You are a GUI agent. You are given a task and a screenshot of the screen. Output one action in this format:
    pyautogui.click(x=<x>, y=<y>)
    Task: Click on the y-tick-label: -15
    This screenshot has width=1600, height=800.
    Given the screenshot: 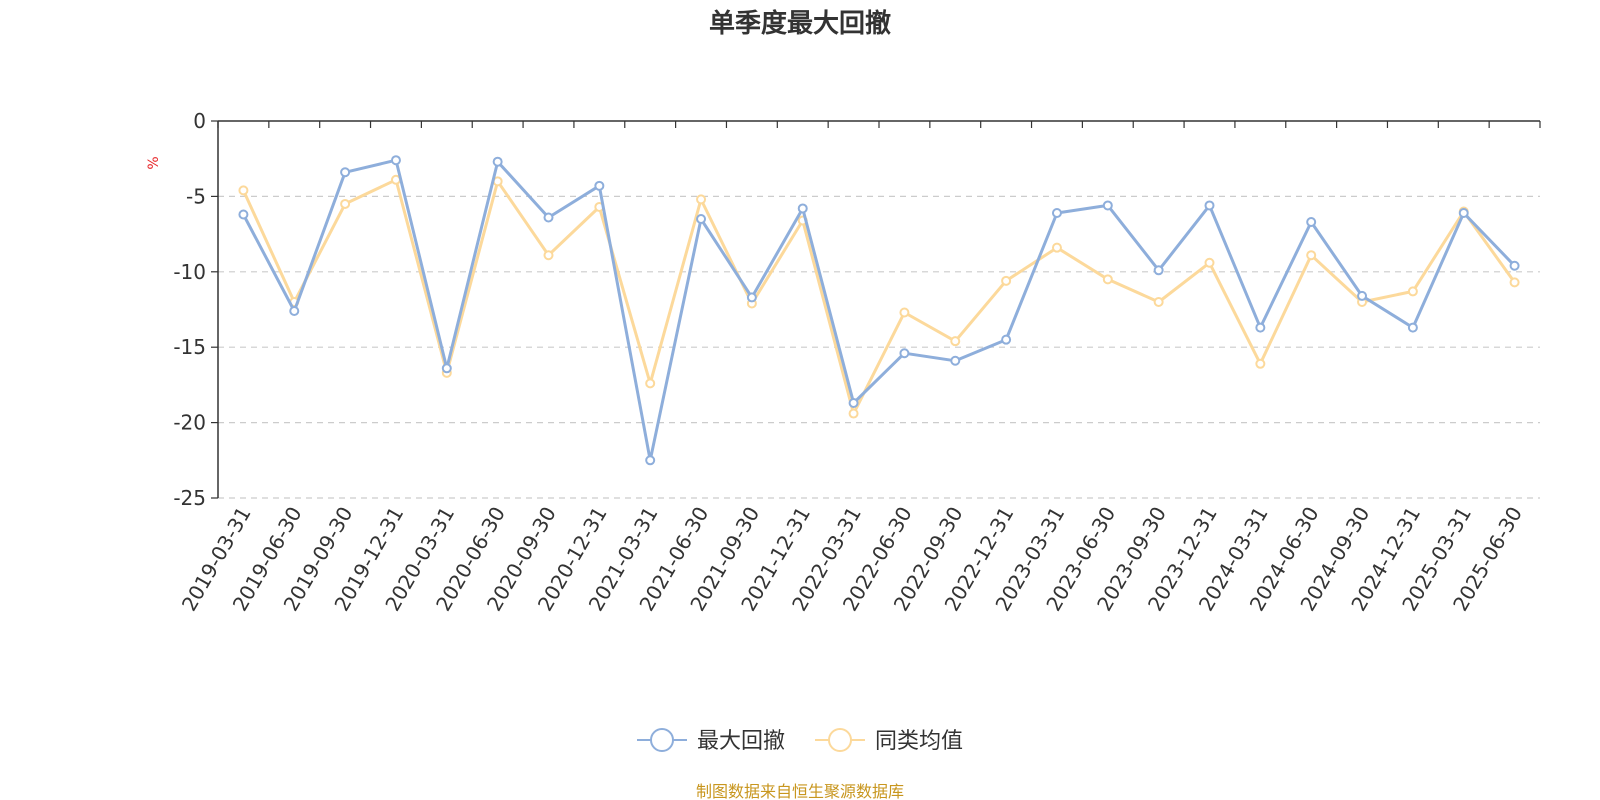 What is the action you would take?
    pyautogui.click(x=189, y=347)
    